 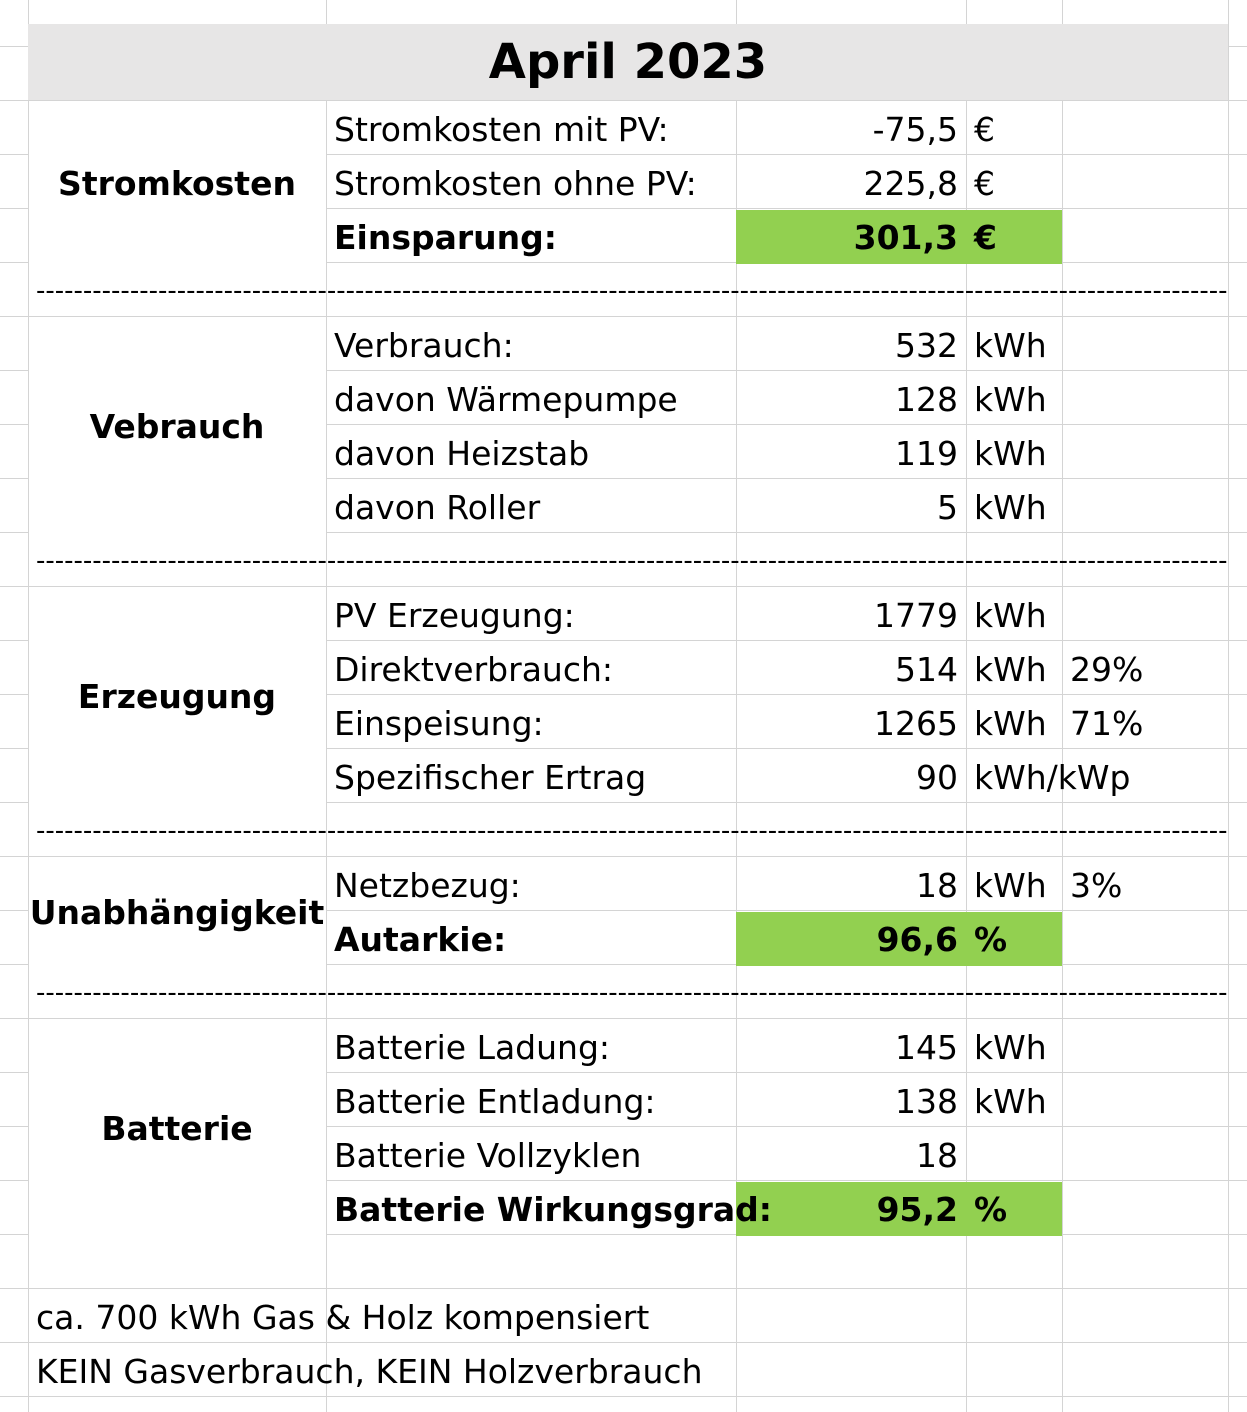 What do you see at coordinates (553, 1209) in the screenshot?
I see `row-label: Batterie Wirkungsgrad:` at bounding box center [553, 1209].